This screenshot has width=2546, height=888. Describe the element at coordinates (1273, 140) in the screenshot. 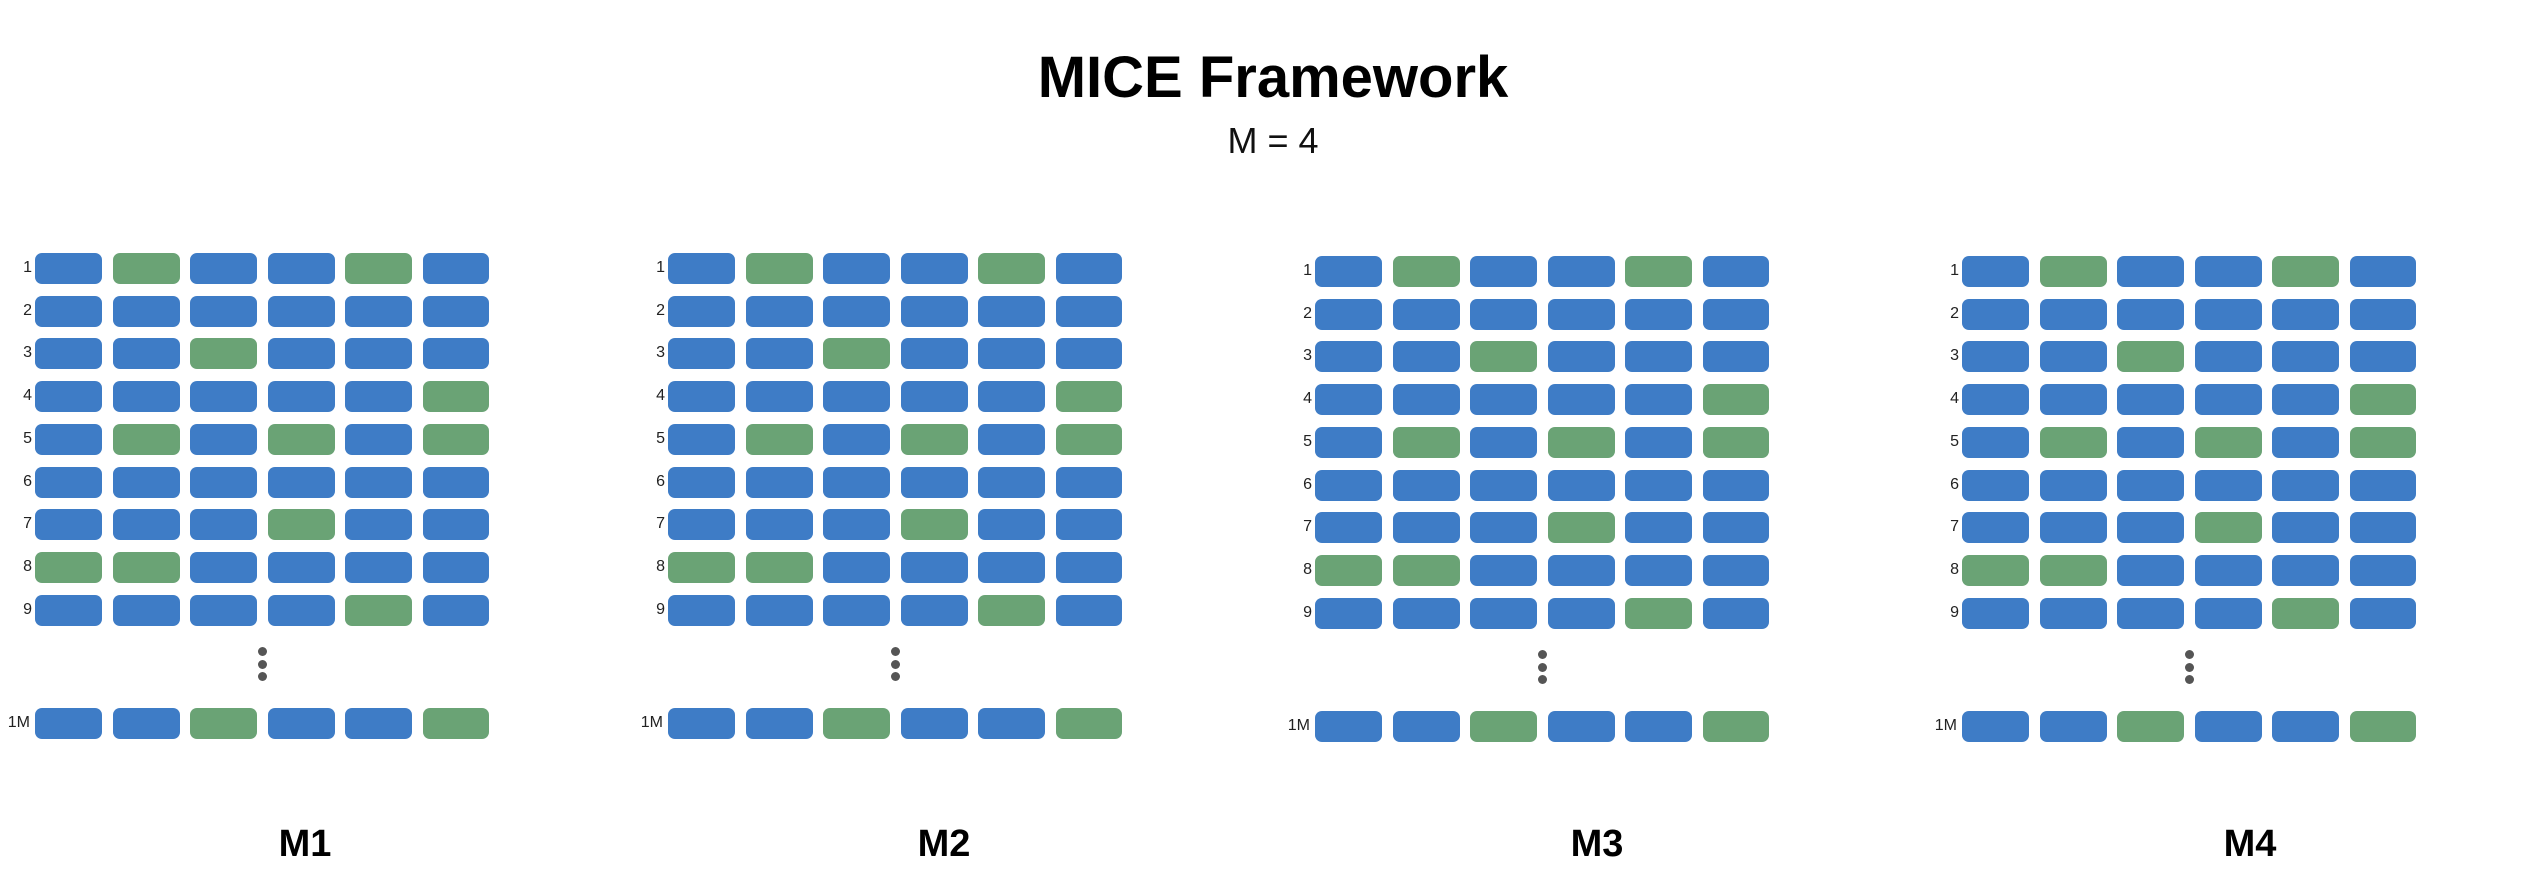

I see `diagram-subtitle: M = 4` at that location.